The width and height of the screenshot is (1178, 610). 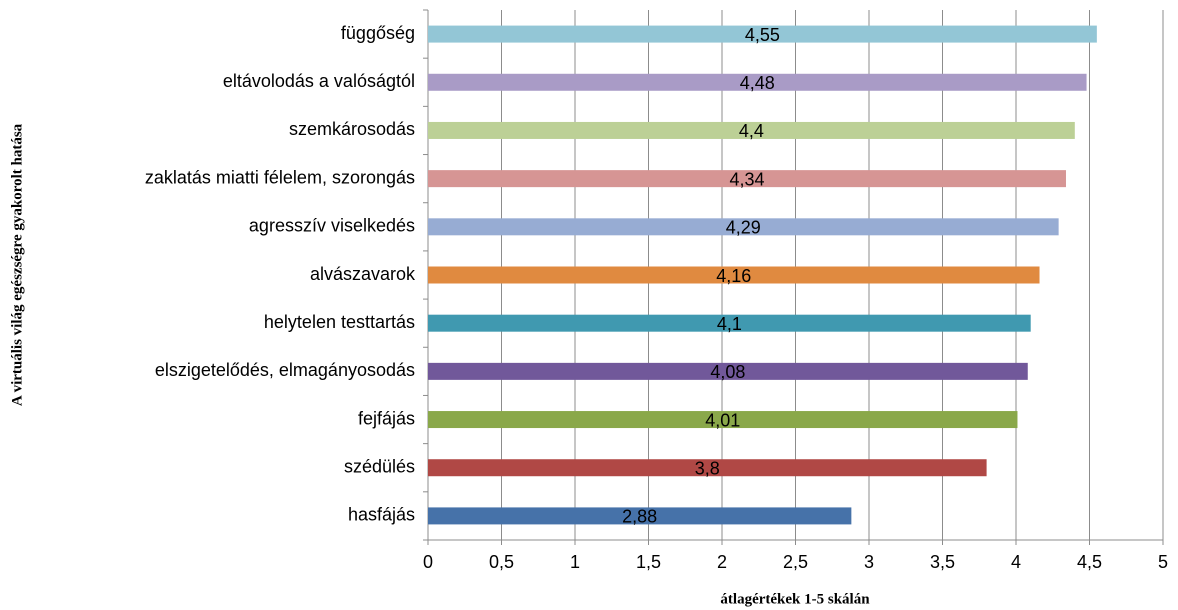 I want to click on value-label: 3,8, so click(x=707, y=468).